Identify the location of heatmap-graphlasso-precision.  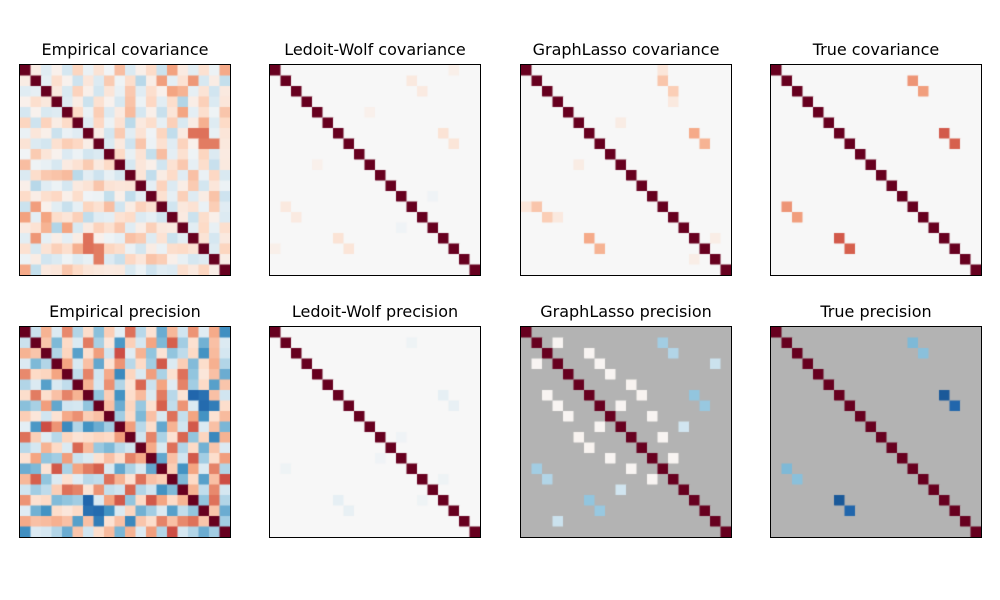
(626, 432).